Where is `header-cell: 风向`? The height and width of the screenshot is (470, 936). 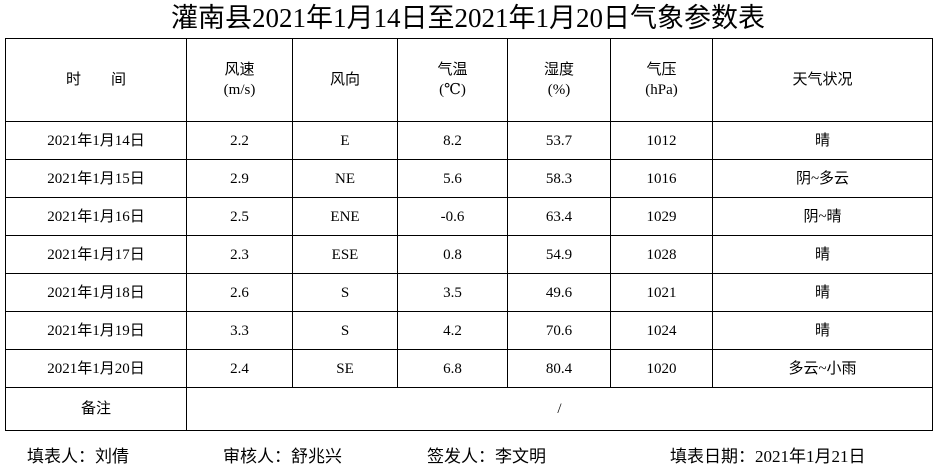 header-cell: 风向 is located at coordinates (345, 80).